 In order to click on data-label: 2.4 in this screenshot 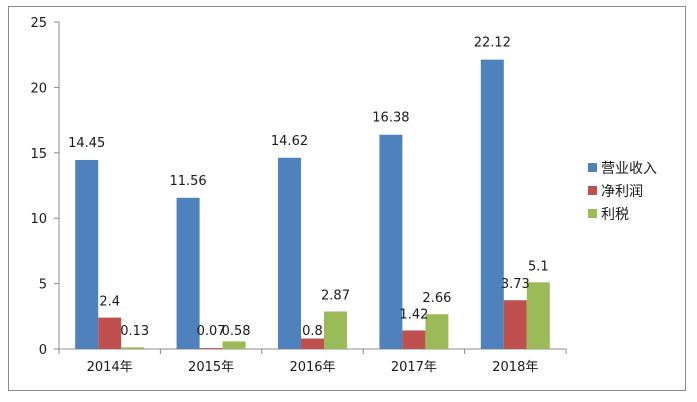, I will do `click(109, 302)`.